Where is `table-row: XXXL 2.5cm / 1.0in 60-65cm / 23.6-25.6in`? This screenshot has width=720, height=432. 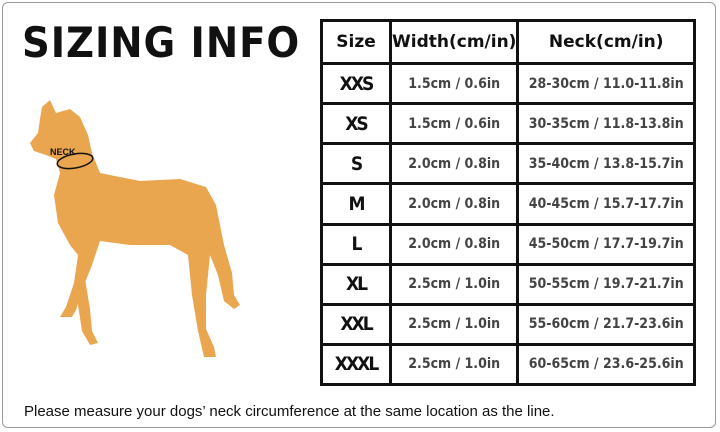
table-row: XXXL 2.5cm / 1.0in 60-65cm / 23.6-25.6in is located at coordinates (508, 364).